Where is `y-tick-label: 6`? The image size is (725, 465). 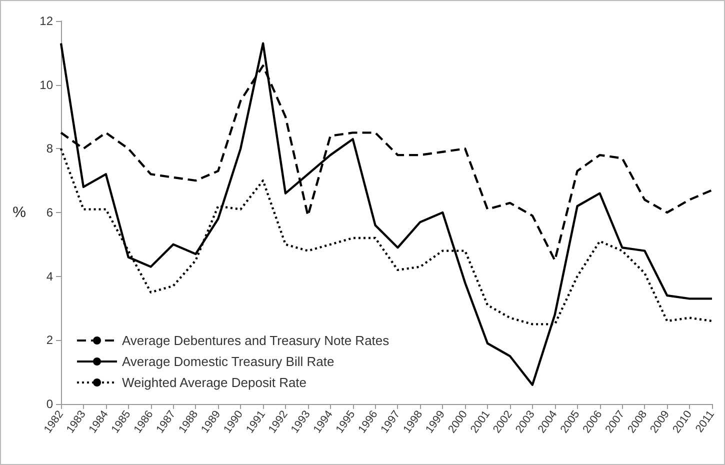 y-tick-label: 6 is located at coordinates (50, 213).